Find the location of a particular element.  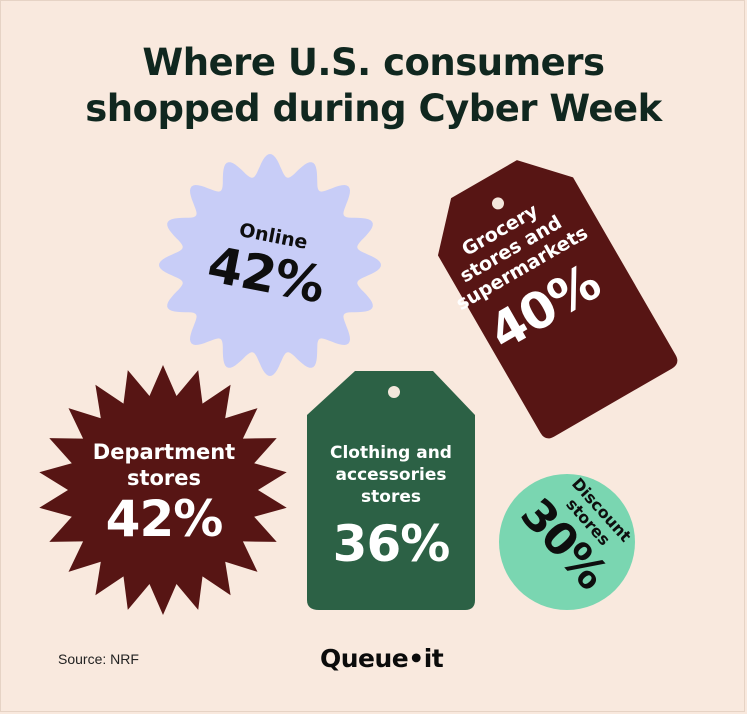

clothing-price-tag is located at coordinates (391, 490).